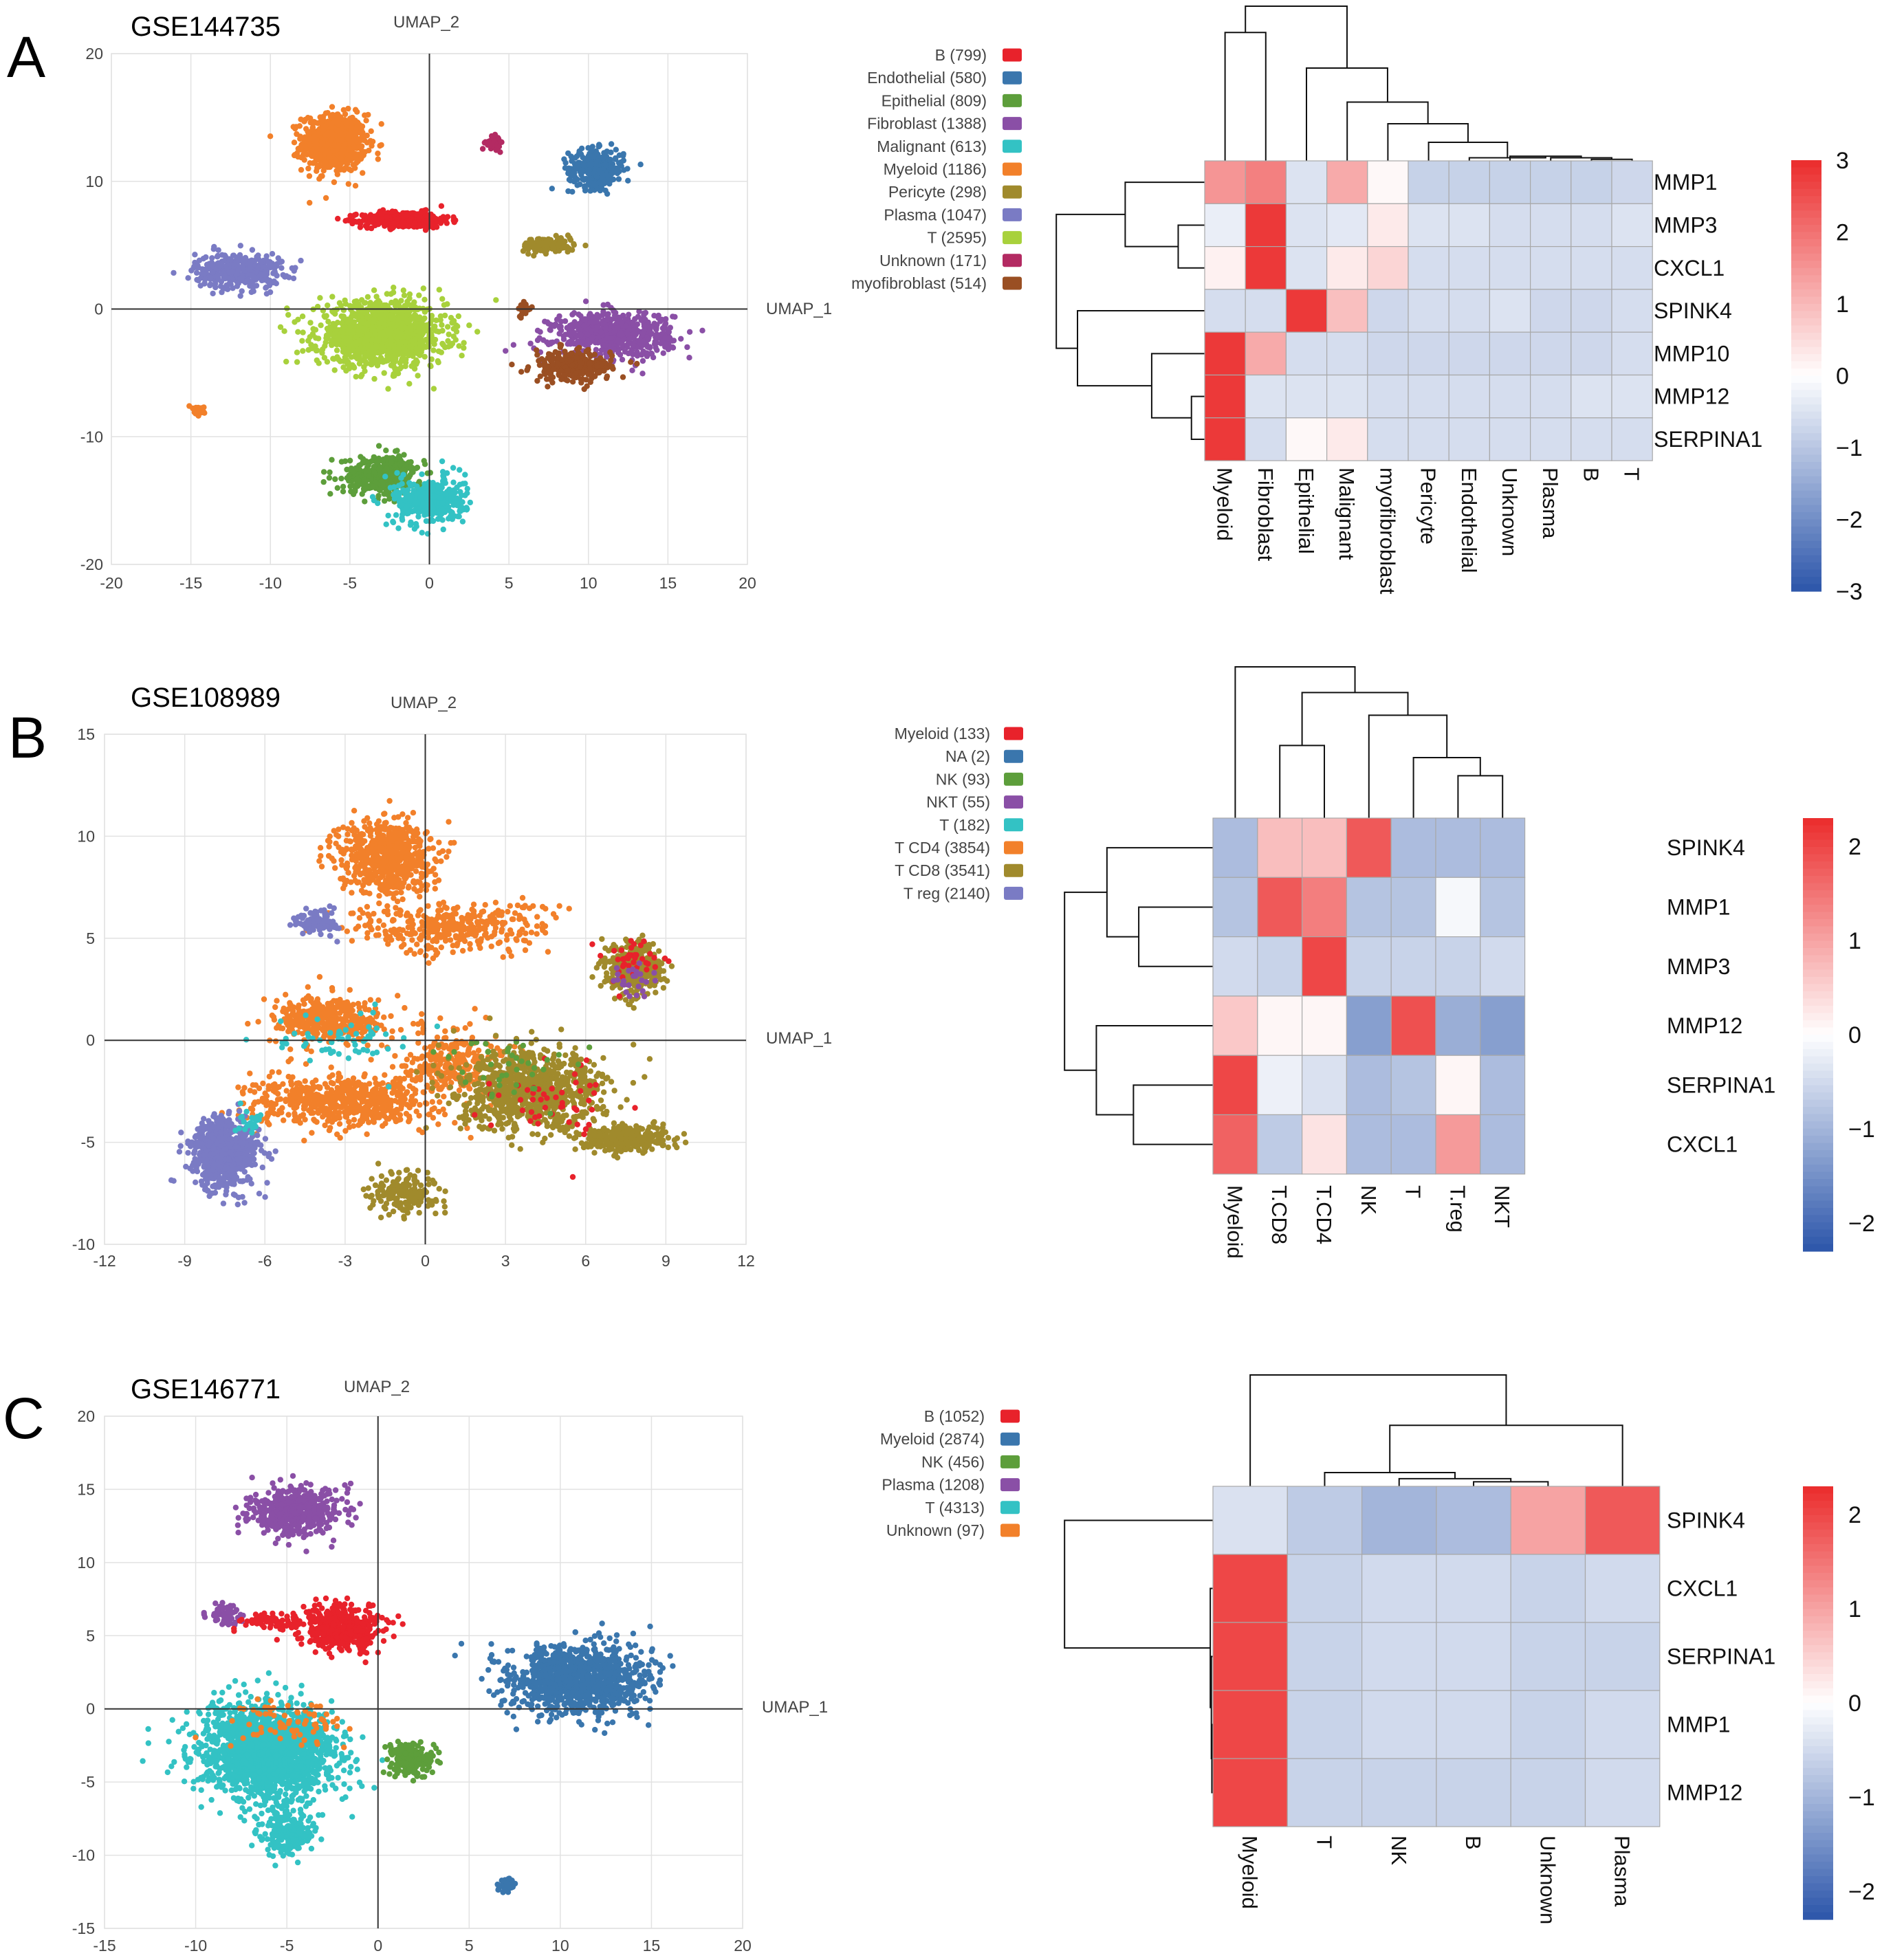 Image resolution: width=1882 pixels, height=1960 pixels. What do you see at coordinates (937, 192) in the screenshot?
I see `legend-entry-label: Pericyte (298)` at bounding box center [937, 192].